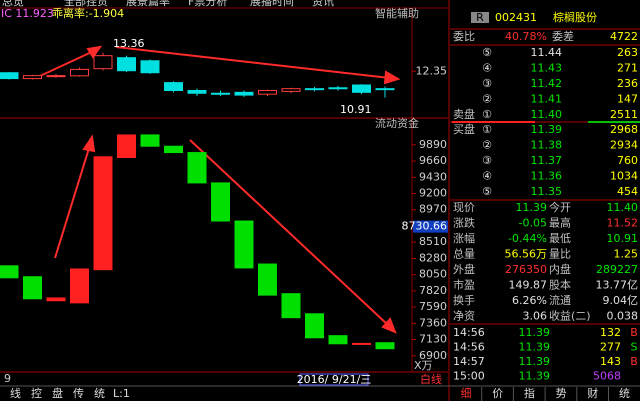 This screenshot has width=640, height=401. I want to click on label: 最高, so click(560, 223).